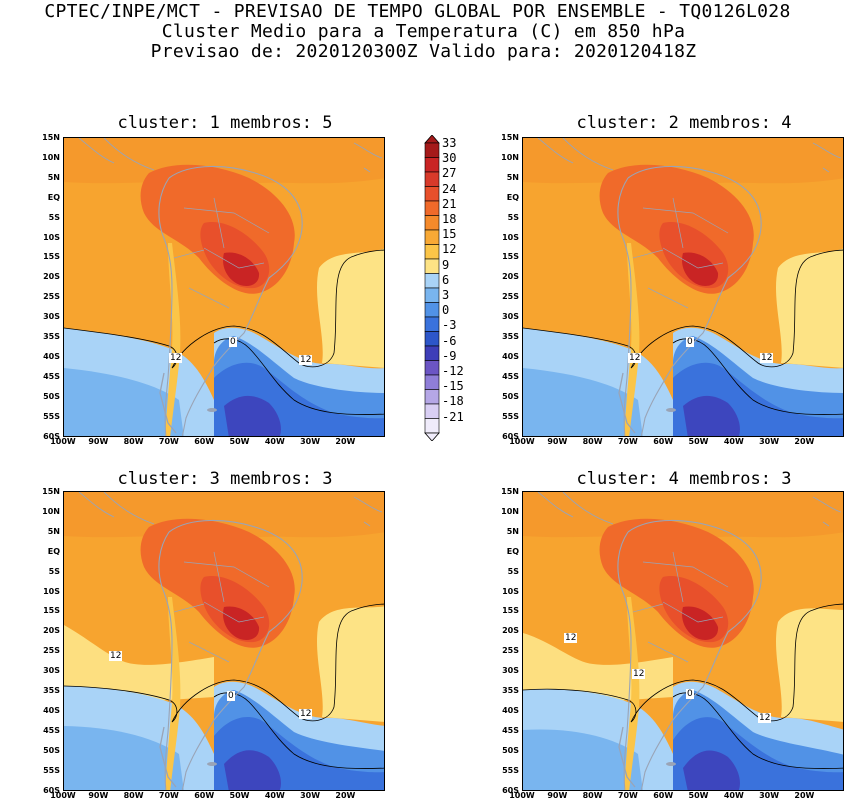 The height and width of the screenshot is (803, 847). I want to click on lat-tick-label: 45S, so click(510, 730).